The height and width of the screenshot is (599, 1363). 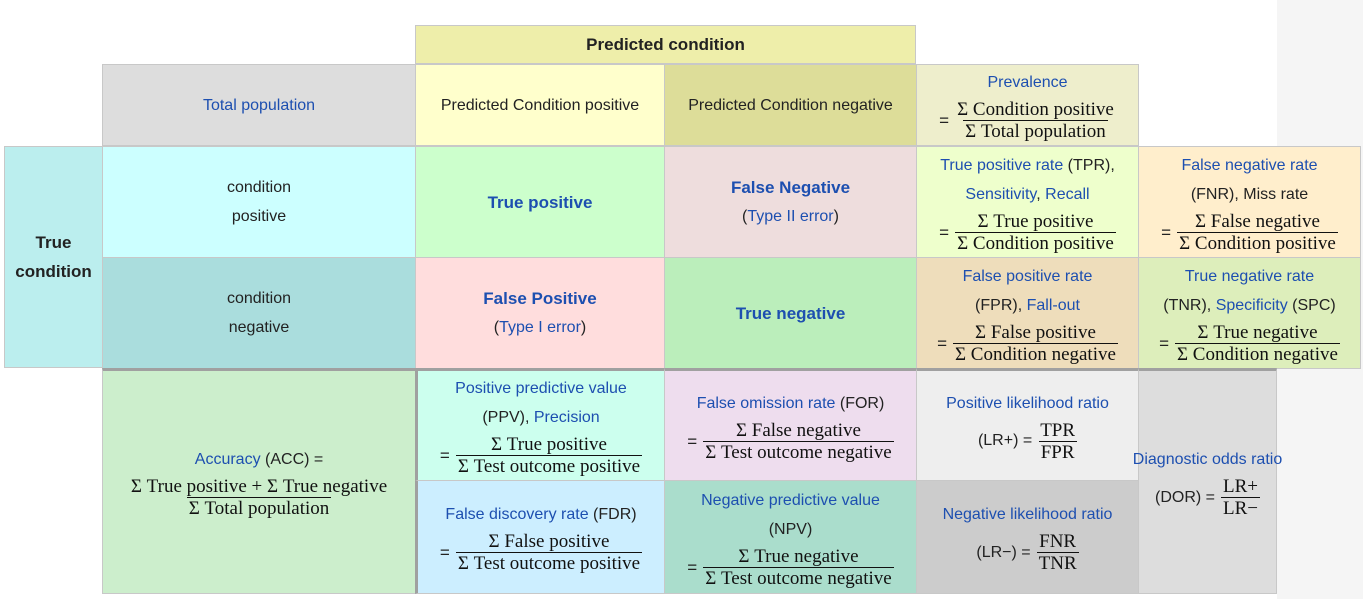 What do you see at coordinates (227, 459) in the screenshot?
I see `accuracy-link: Accuracy` at bounding box center [227, 459].